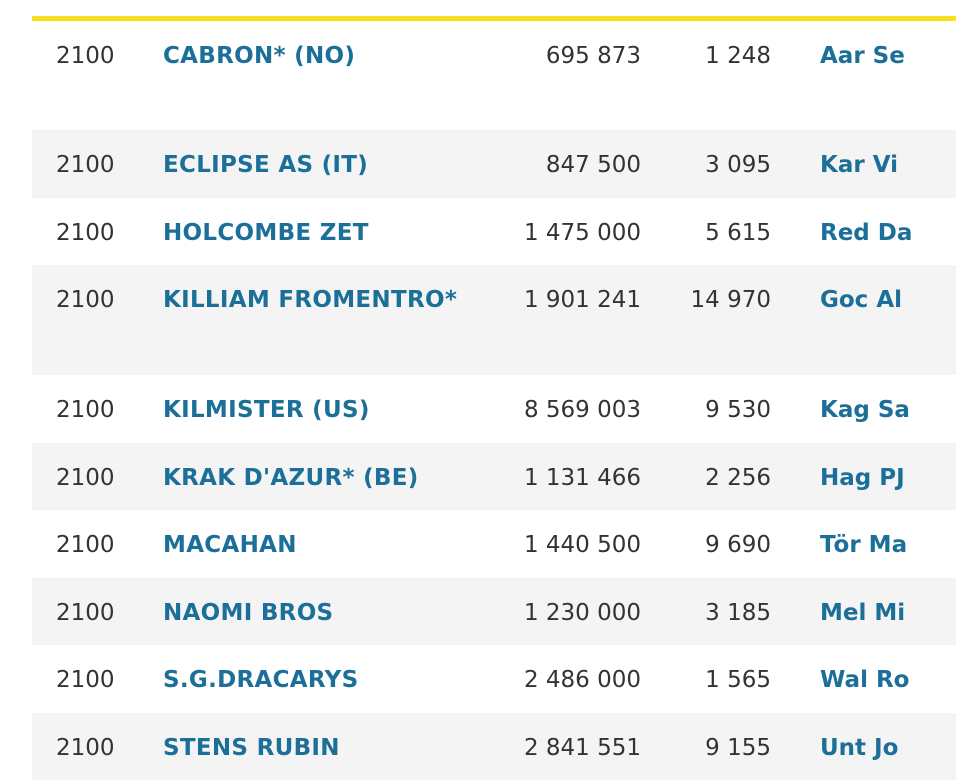 The height and width of the screenshot is (784, 956). I want to click on row-name: KILMISTER (US), so click(266, 410).